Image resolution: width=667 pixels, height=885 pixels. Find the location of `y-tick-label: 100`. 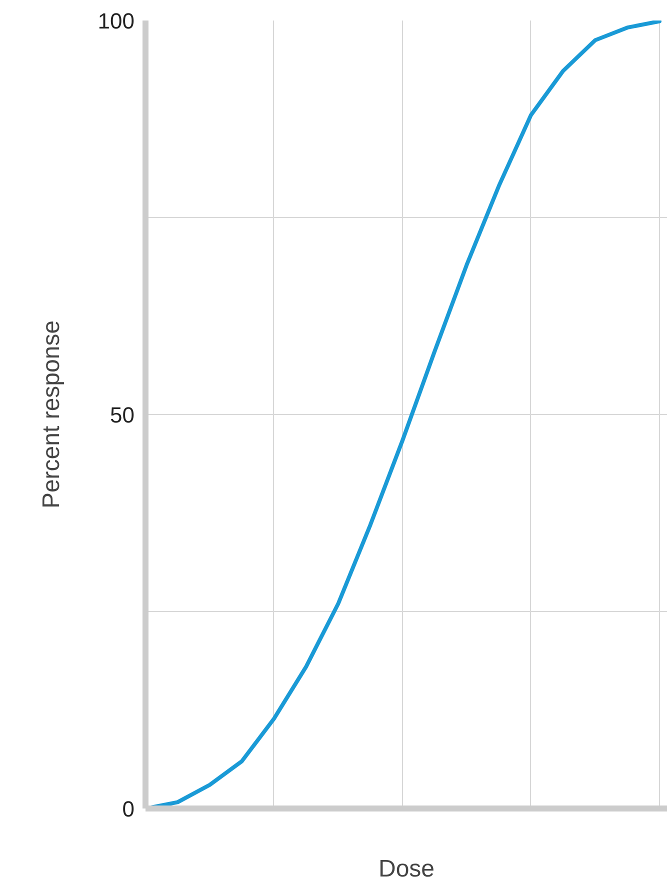

y-tick-label: 100 is located at coordinates (116, 21).